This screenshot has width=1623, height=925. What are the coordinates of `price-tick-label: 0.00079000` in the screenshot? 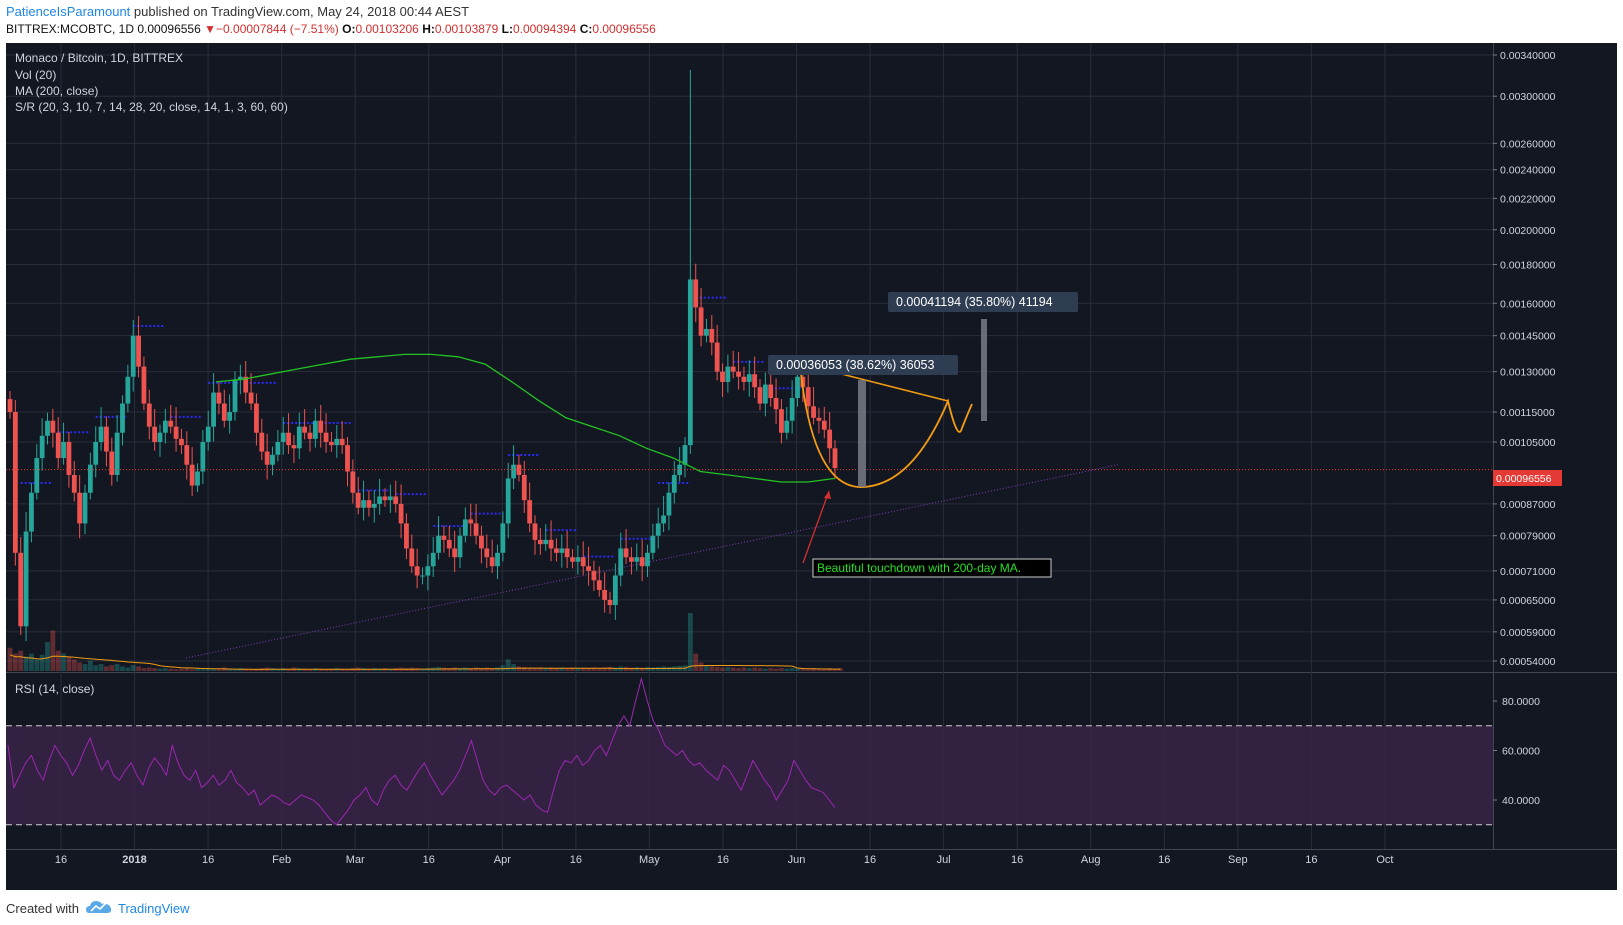 It's located at (1528, 537).